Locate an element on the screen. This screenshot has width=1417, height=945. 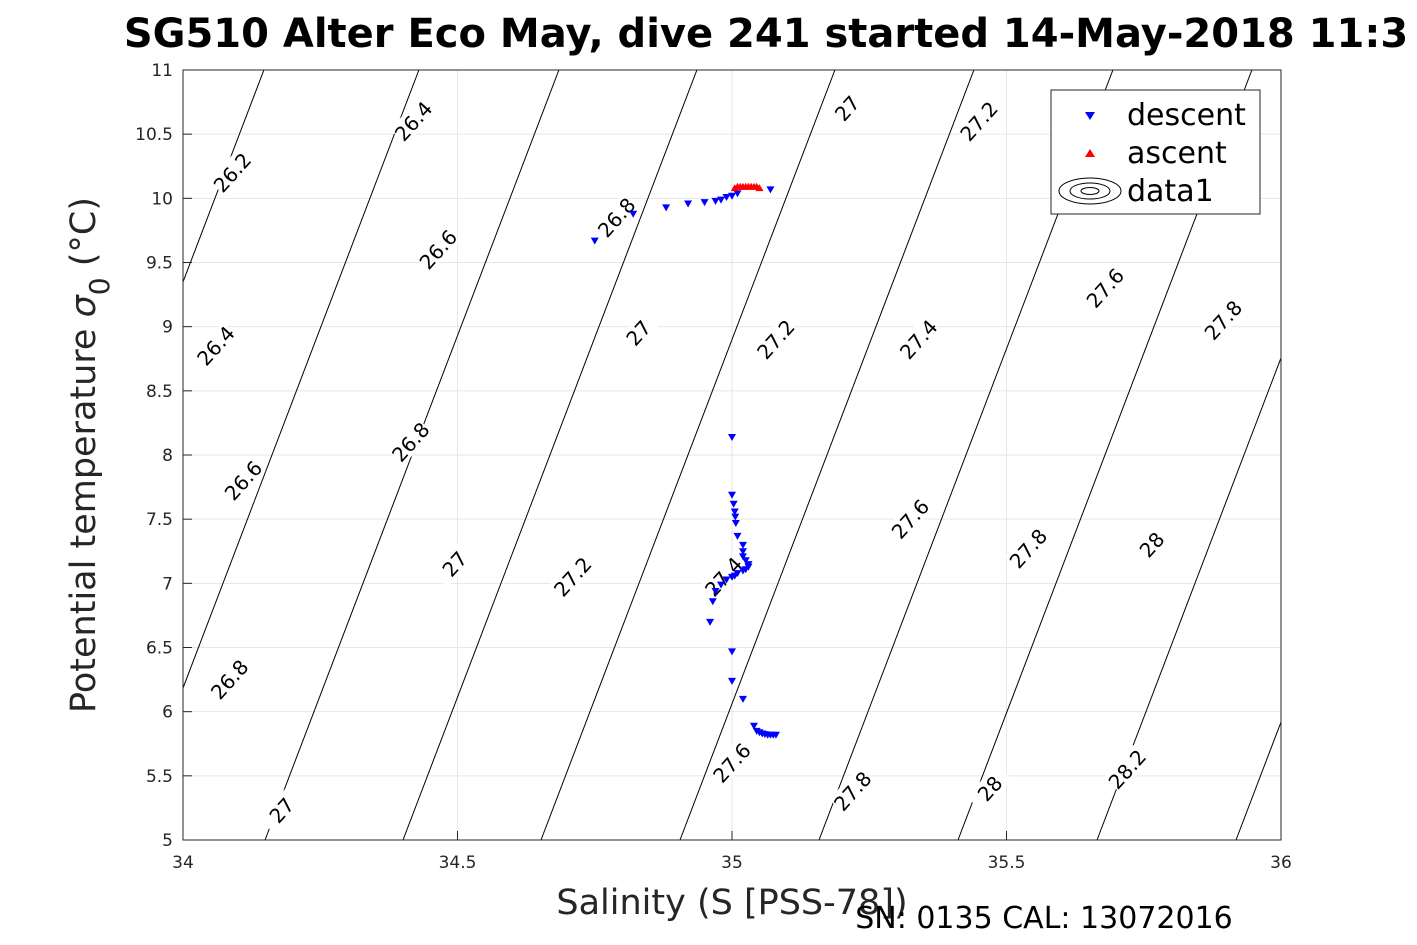
y-axis-label-sigma: σ is located at coordinates (84, 305).